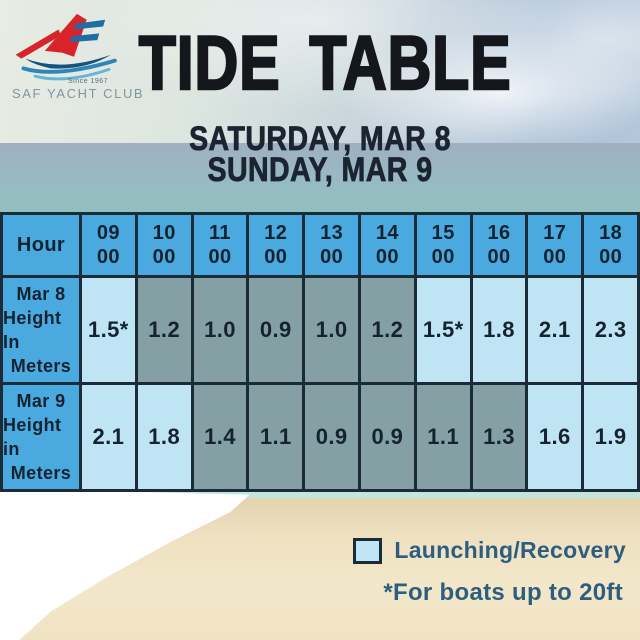 The height and width of the screenshot is (640, 640). I want to click on page-title: TIDE TABLE, so click(325, 63).